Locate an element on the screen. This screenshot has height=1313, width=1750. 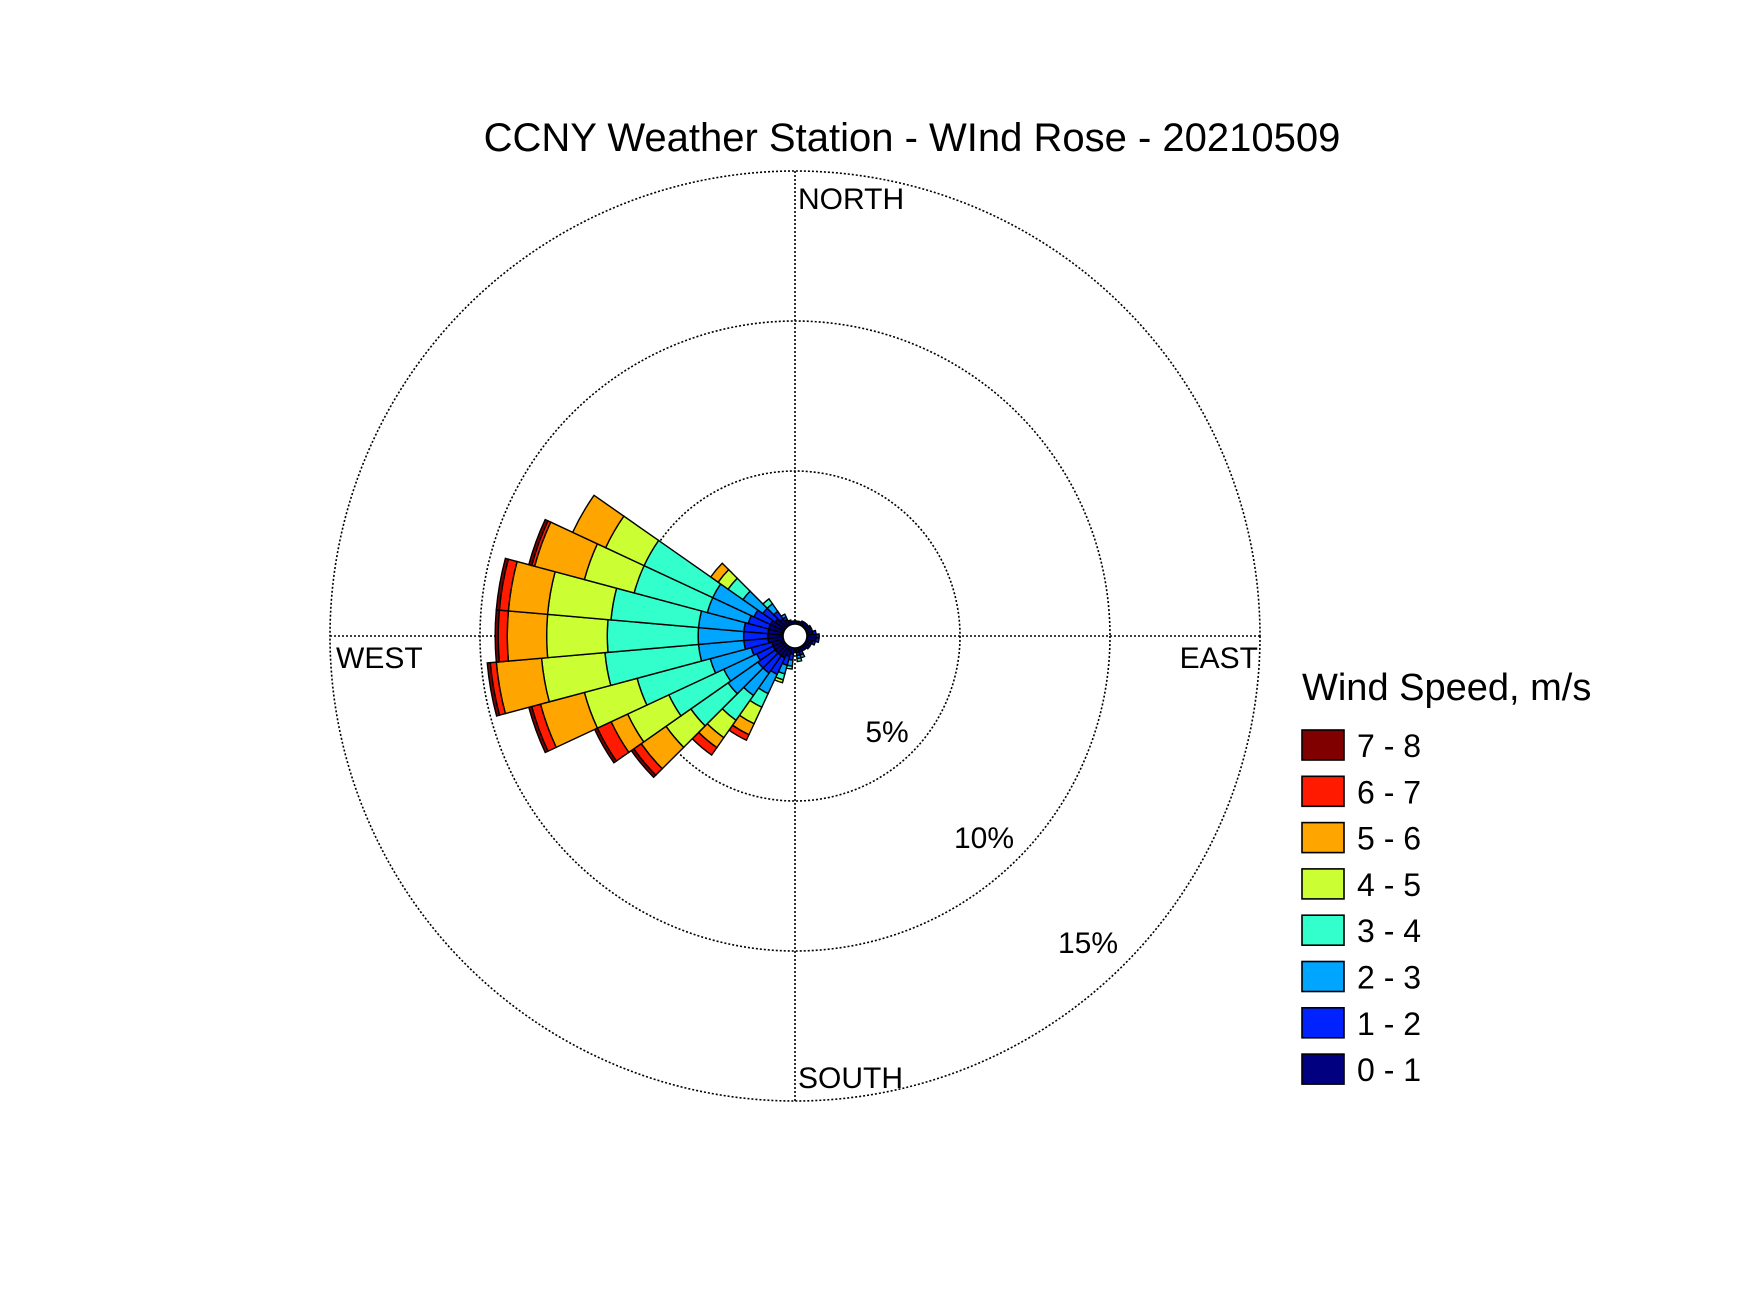
legend-label-2: 2 - 3 is located at coordinates (1389, 978).